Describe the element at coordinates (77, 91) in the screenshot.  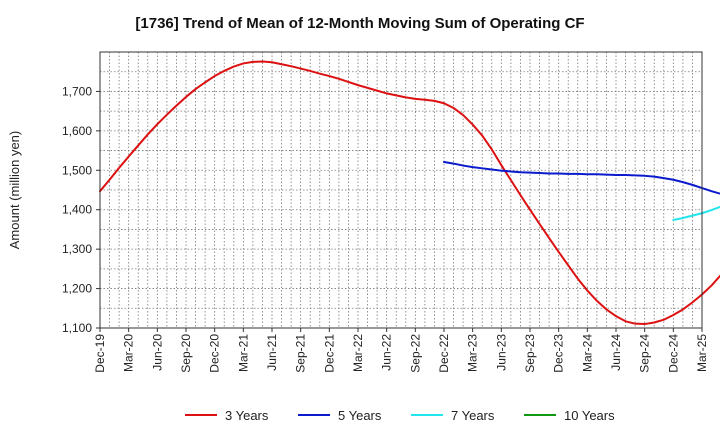
I see `y-tick-label: 1,700` at that location.